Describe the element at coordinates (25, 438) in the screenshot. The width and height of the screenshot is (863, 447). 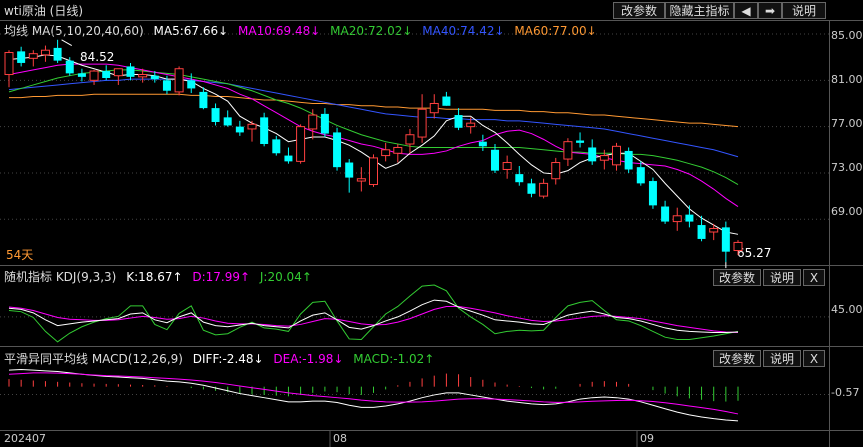
I see `x-tick: 202407` at that location.